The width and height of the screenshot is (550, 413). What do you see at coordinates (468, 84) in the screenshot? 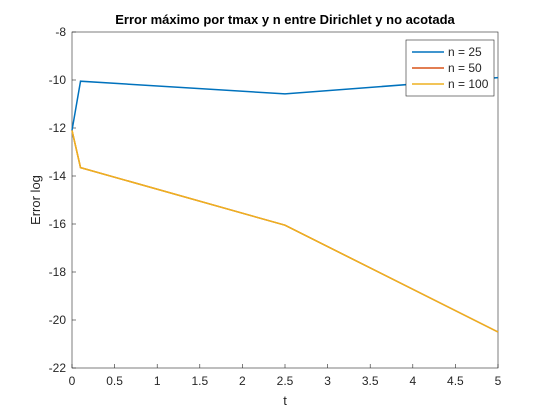
I see `legend-label: n = 100` at bounding box center [468, 84].